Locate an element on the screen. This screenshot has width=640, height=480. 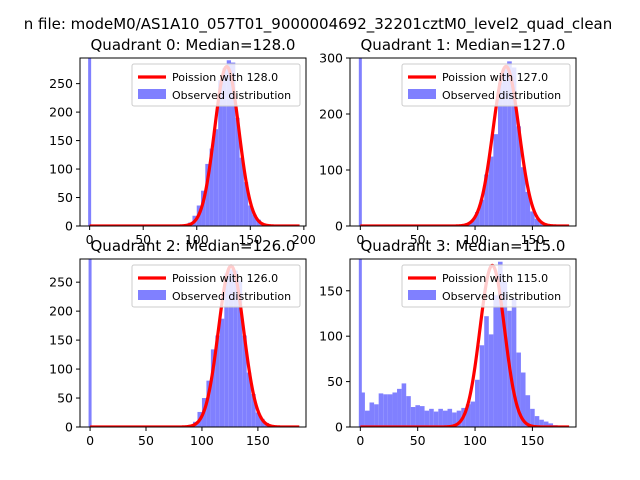
quadrant-title: Quadrant 0: Median=128.0 is located at coordinates (193, 45).